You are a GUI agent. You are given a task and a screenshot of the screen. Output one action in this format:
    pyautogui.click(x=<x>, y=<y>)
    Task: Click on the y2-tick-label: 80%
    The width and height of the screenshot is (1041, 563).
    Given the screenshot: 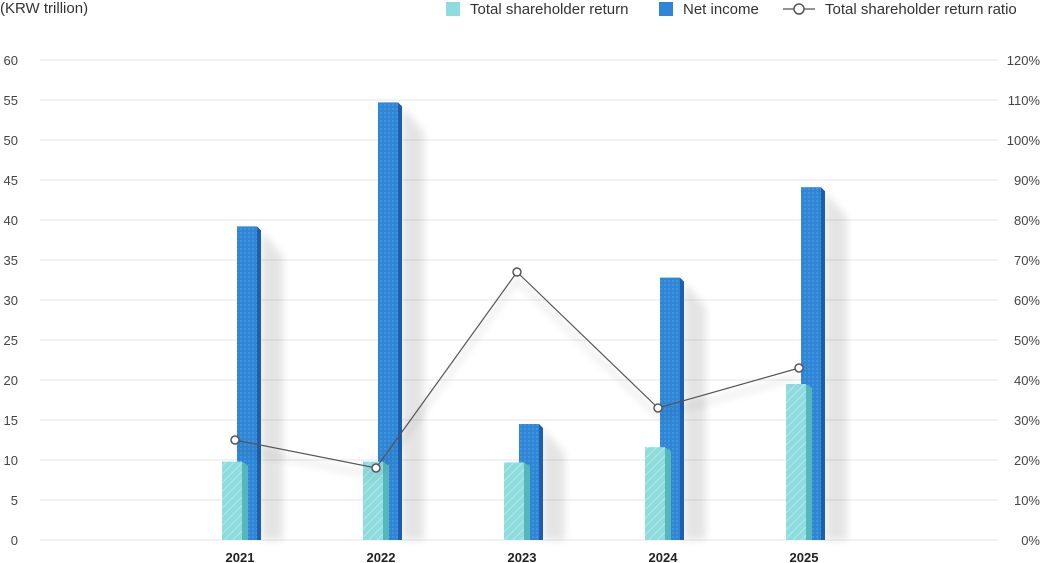 What is the action you would take?
    pyautogui.click(x=1027, y=220)
    